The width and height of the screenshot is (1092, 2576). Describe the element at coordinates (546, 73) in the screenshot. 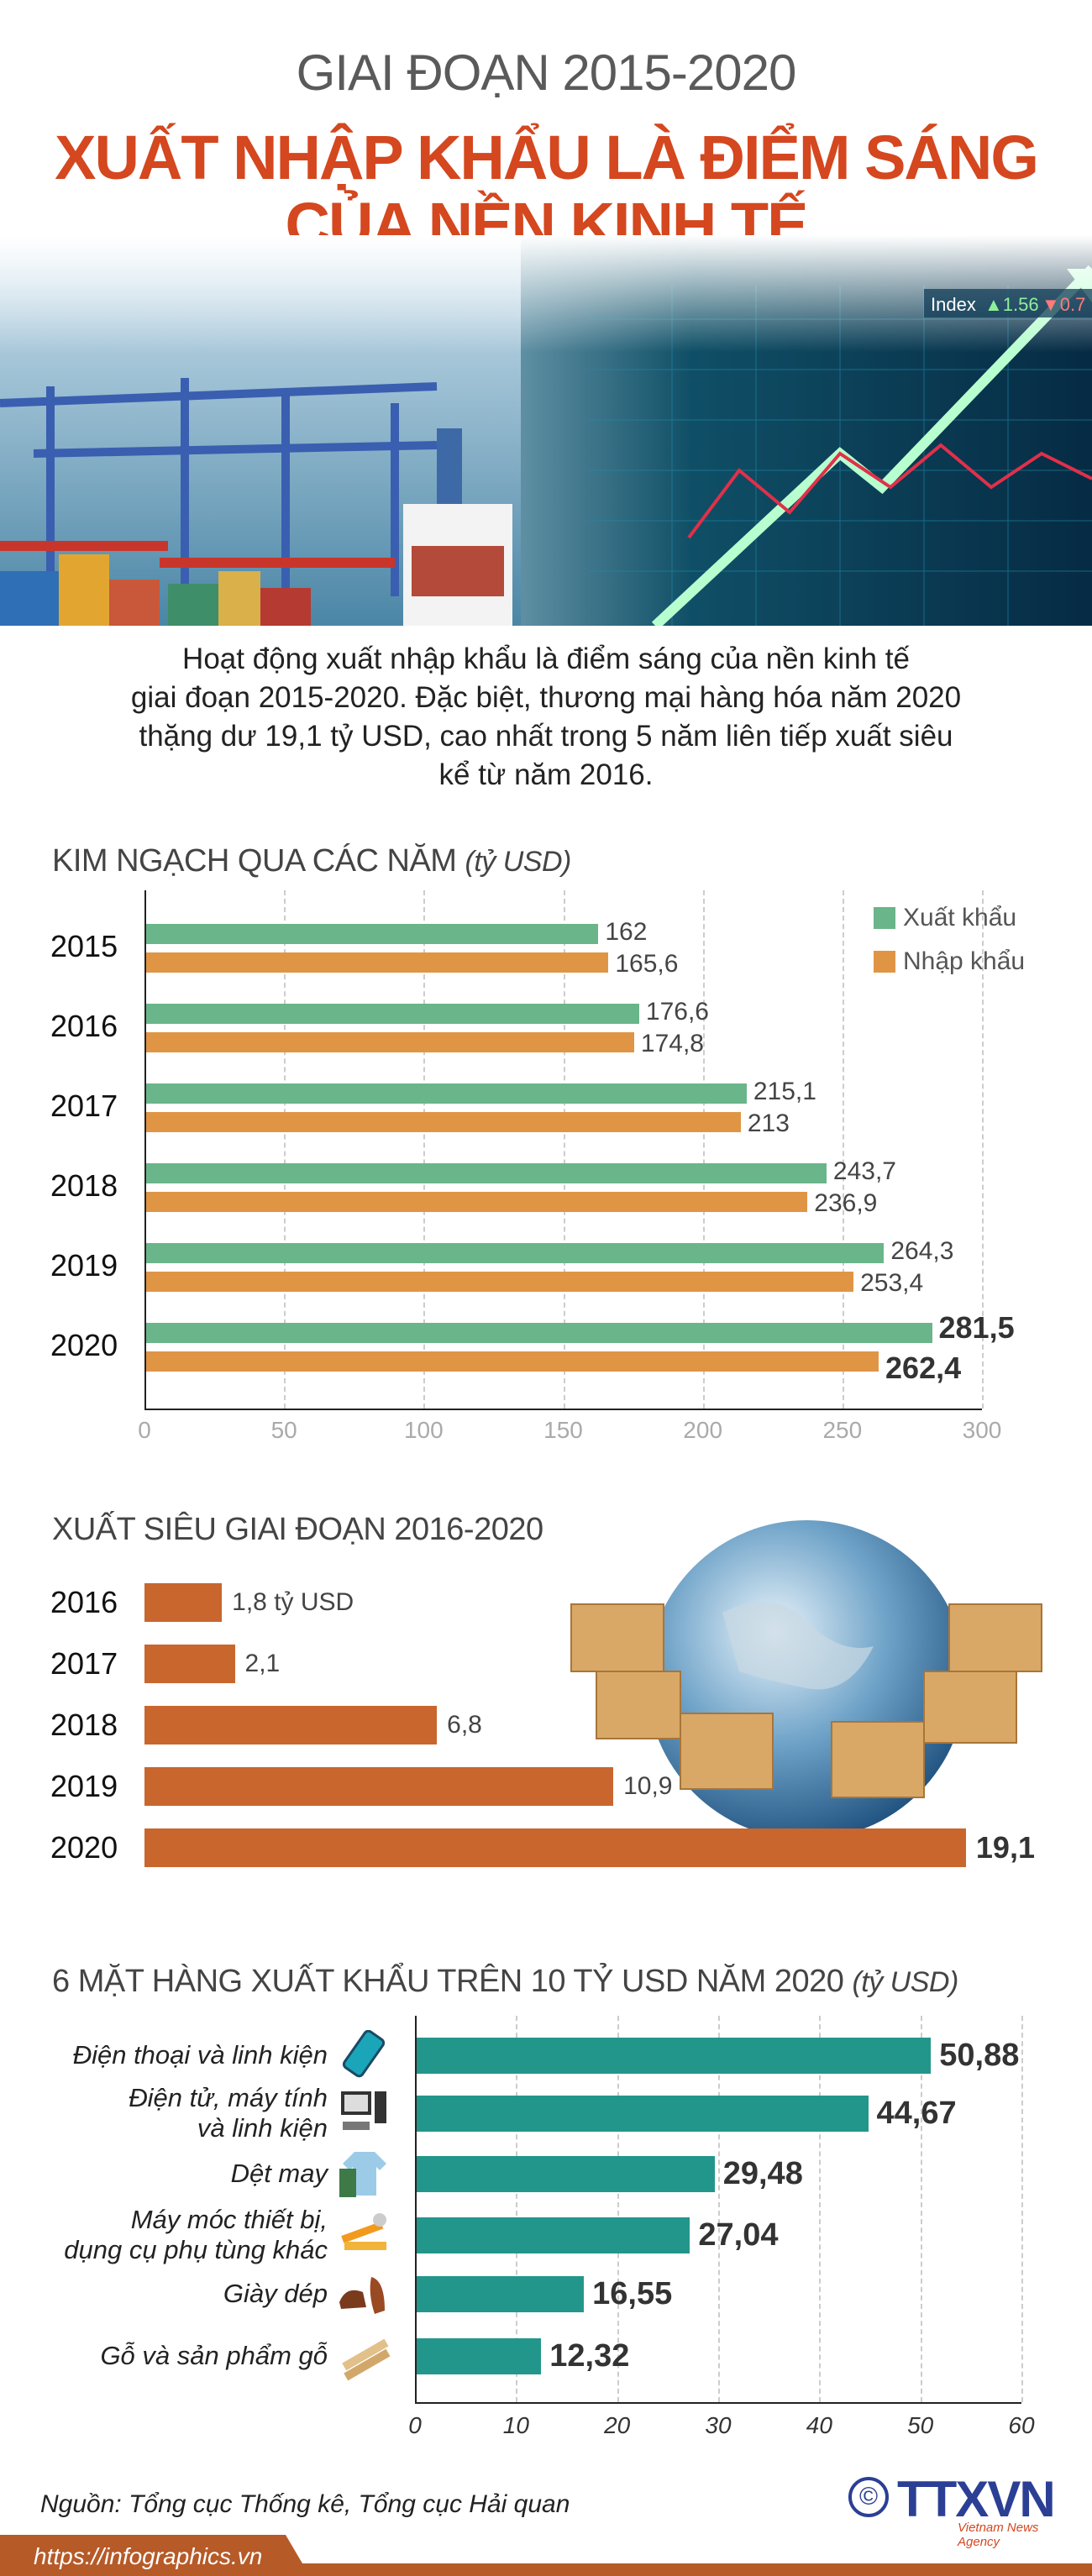

I see `subtitle: GIAI ĐOẠN 2015-2020` at that location.